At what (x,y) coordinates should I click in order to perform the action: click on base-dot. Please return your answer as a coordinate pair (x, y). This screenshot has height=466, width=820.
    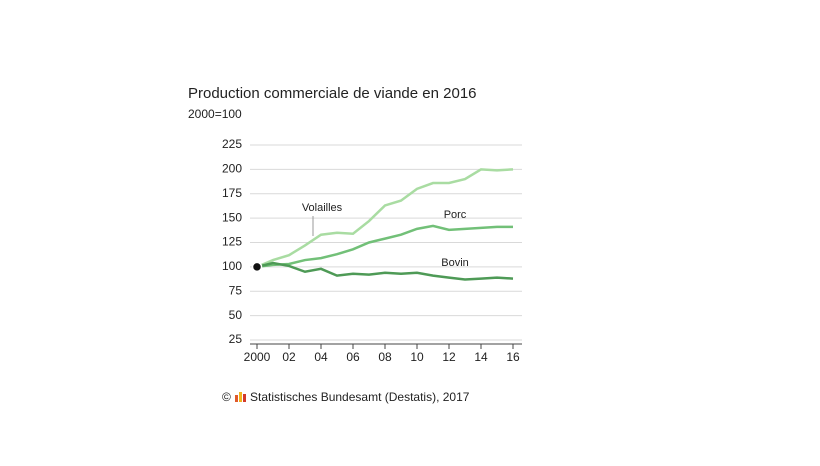
    Looking at the image, I should click on (257, 267).